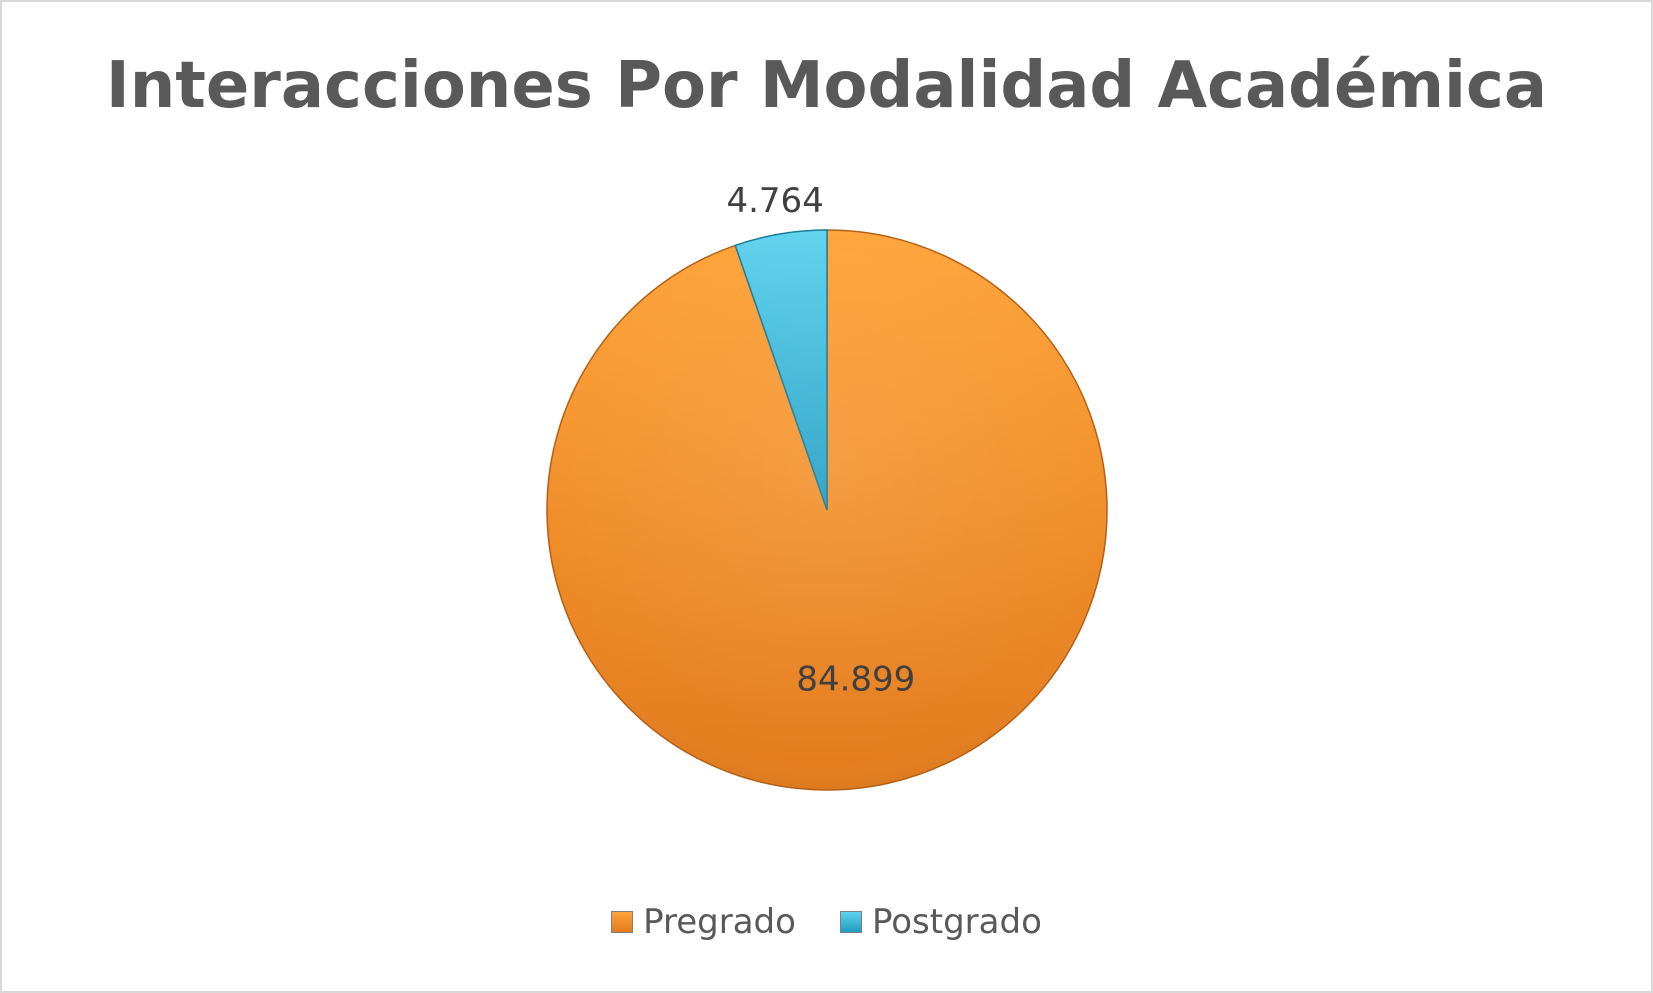 This screenshot has height=993, width=1653. Describe the element at coordinates (956, 922) in the screenshot. I see `legend-label-postgrado: Postgrado` at that location.